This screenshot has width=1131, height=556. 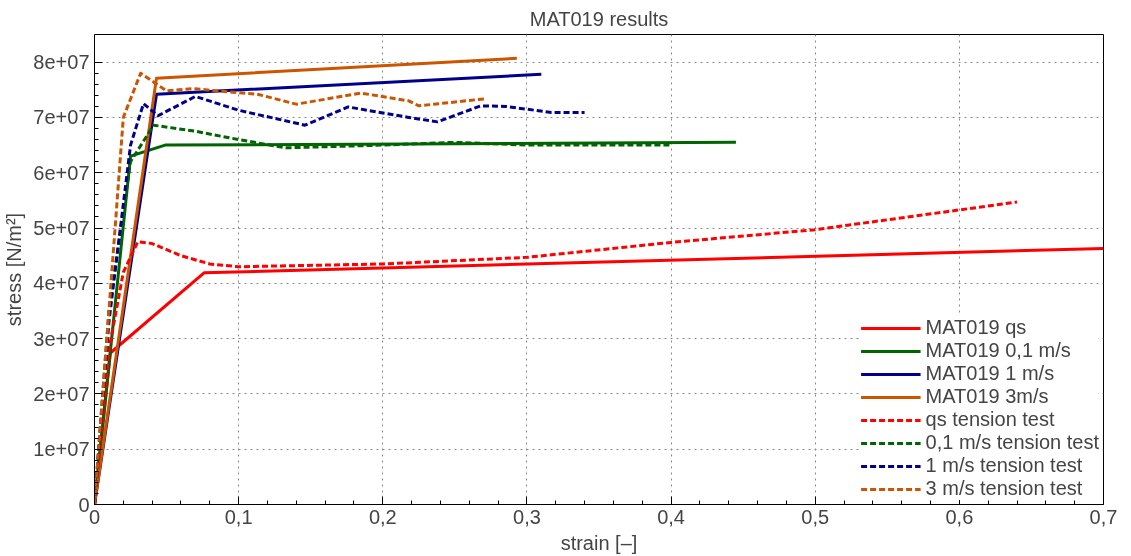 What do you see at coordinates (382, 516) in the screenshot?
I see `x-tick-label: 0,2` at bounding box center [382, 516].